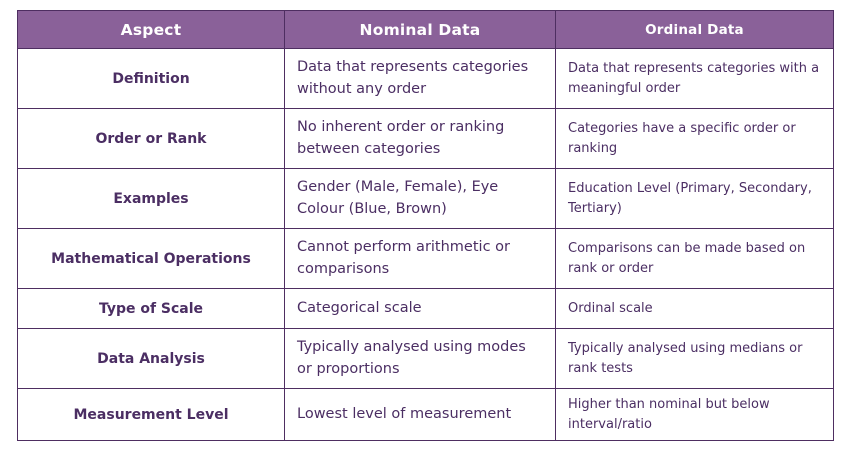  I want to click on row-aspect-label: Data Analysis, so click(151, 358).